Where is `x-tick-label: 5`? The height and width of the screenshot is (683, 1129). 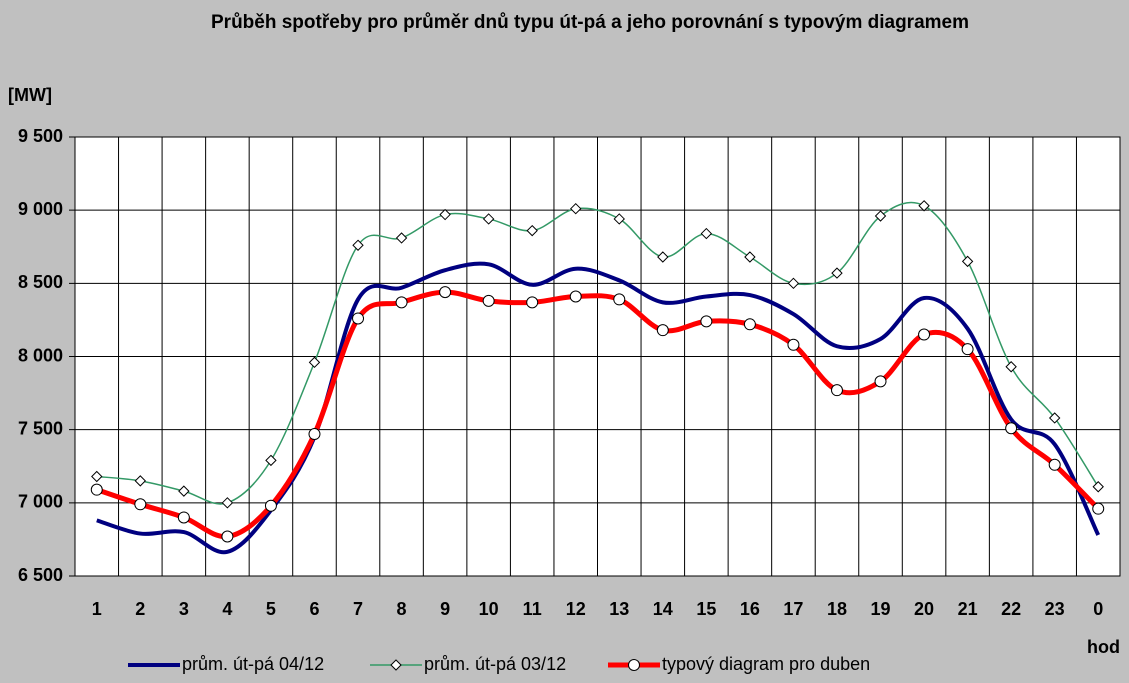 x-tick-label: 5 is located at coordinates (271, 609).